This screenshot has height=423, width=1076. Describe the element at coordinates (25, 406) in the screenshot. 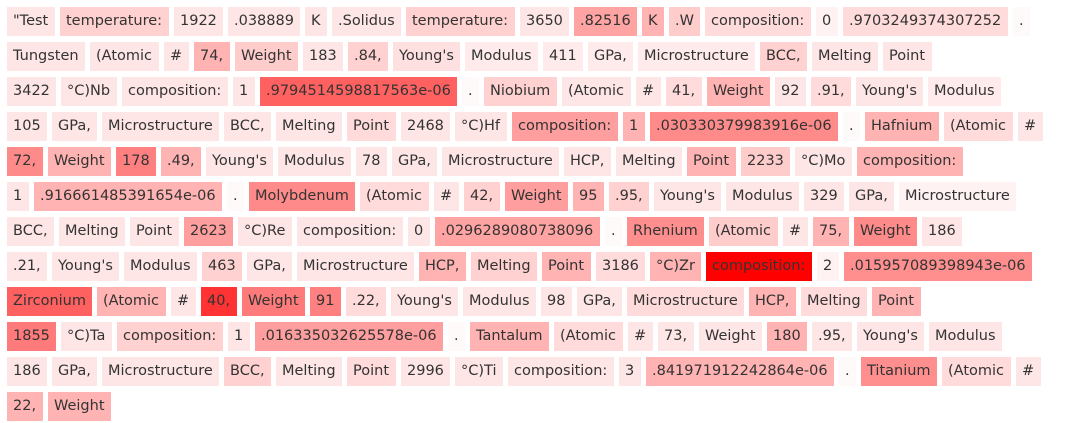

I see `token: 22,` at that location.